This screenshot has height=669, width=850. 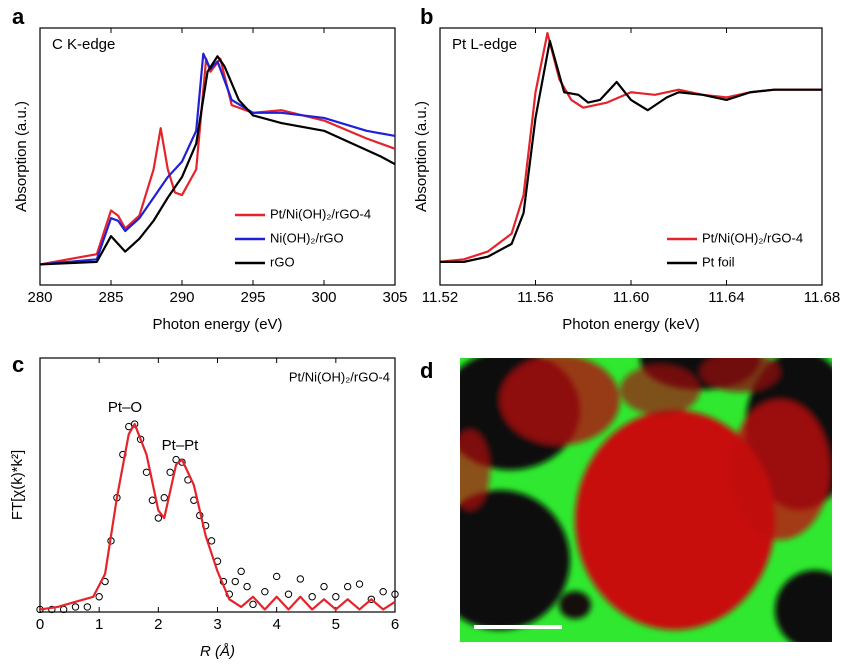 I want to click on x-tick-label: 3, so click(x=217, y=624).